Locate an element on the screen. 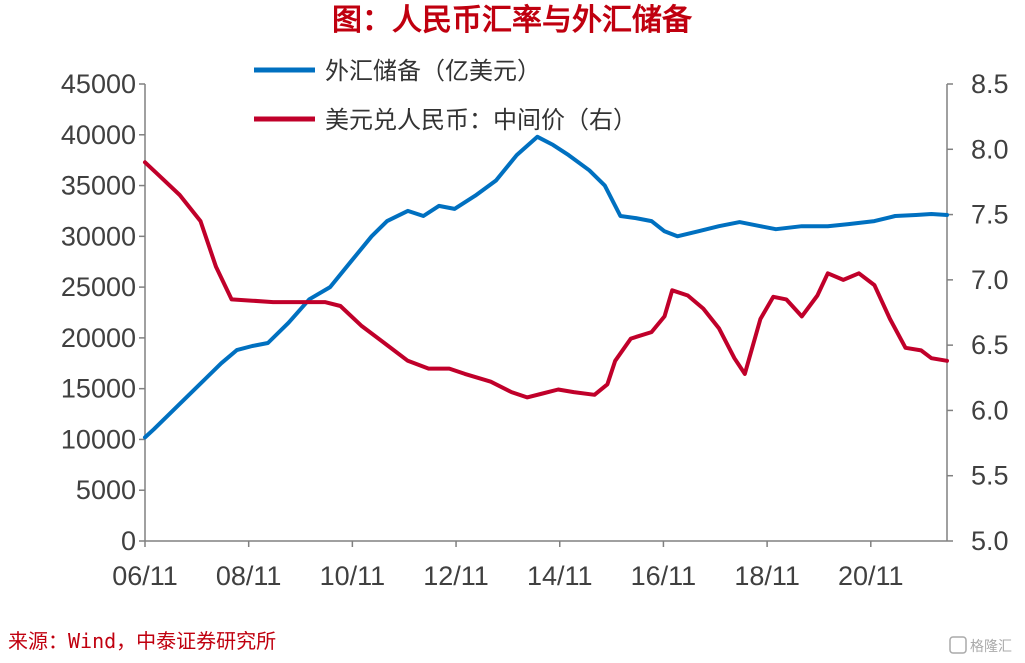 This screenshot has width=1025, height=663. left-y-tick-label: 0 is located at coordinates (128, 541).